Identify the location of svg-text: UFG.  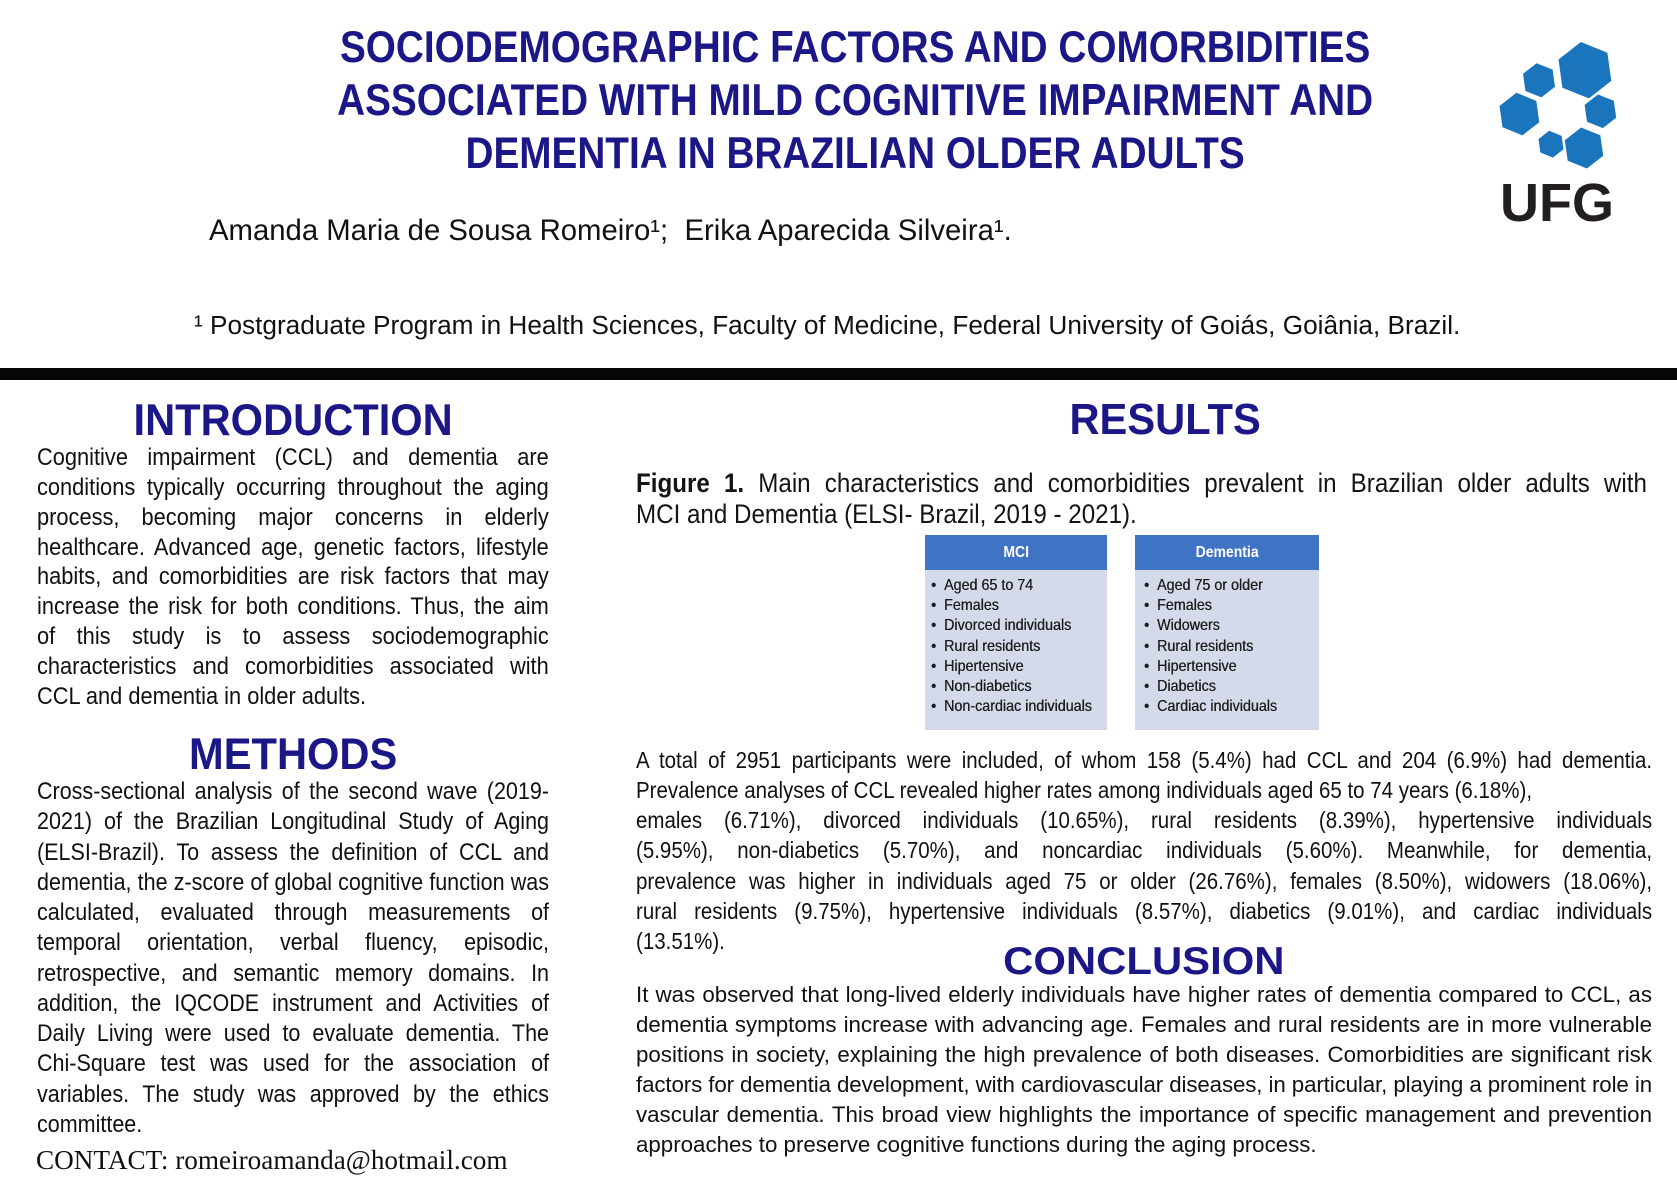
(1557, 203).